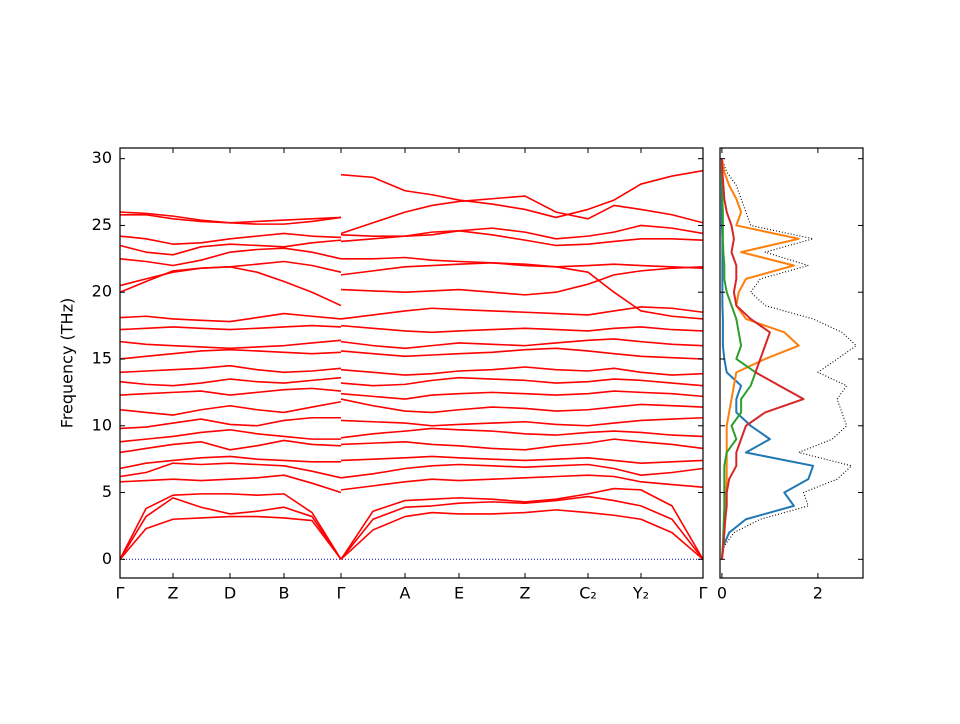  Describe the element at coordinates (230, 593) in the screenshot. I see `x-tick-label: D` at that location.